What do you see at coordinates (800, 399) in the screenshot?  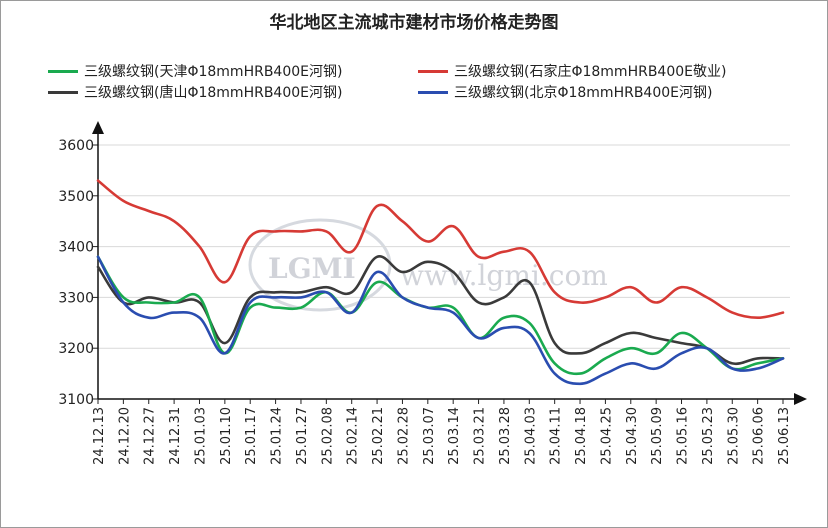 I see `x-axis-arrow` at bounding box center [800, 399].